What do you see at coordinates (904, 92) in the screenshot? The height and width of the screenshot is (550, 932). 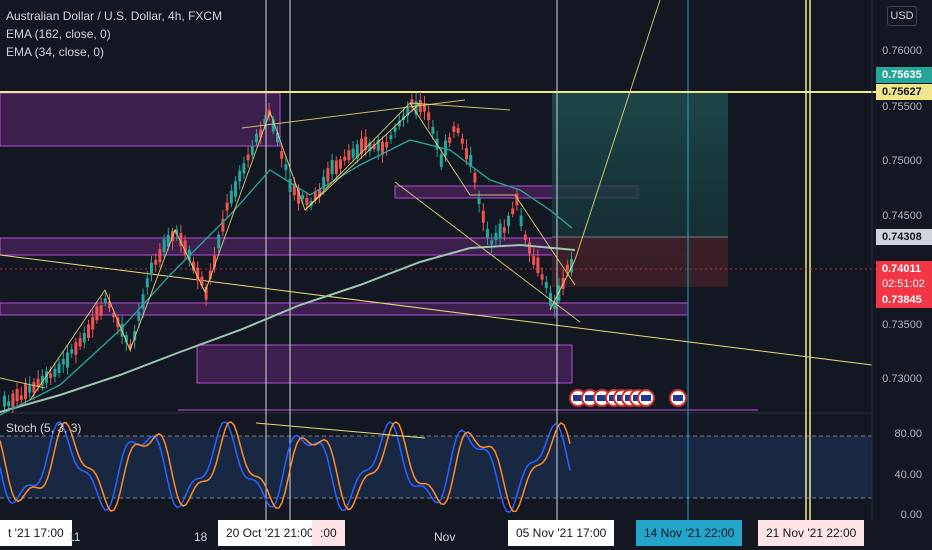 I see `price-badge-resistance: 0.75627` at bounding box center [904, 92].